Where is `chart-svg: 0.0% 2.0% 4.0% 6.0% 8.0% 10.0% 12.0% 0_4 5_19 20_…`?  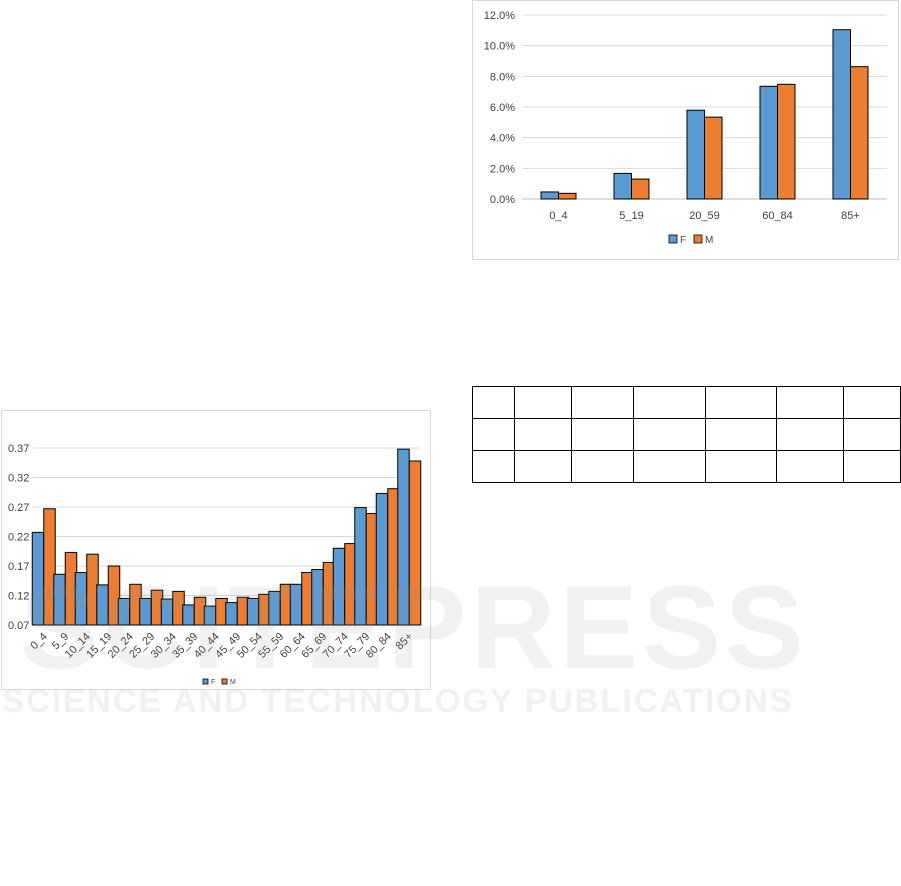 chart-svg: 0.0% 2.0% 4.0% 6.0% 8.0% 10.0% 12.0% 0_4 5_19 20_… is located at coordinates (685, 128).